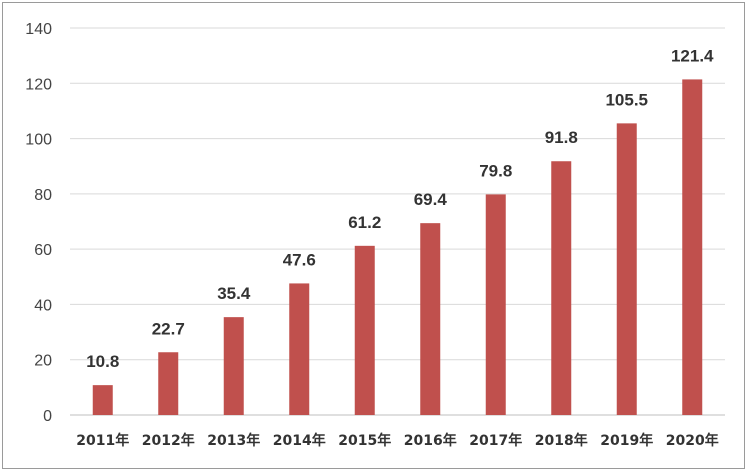 The width and height of the screenshot is (749, 473). Describe the element at coordinates (431, 199) in the screenshot. I see `data-label: 69.4` at that location.